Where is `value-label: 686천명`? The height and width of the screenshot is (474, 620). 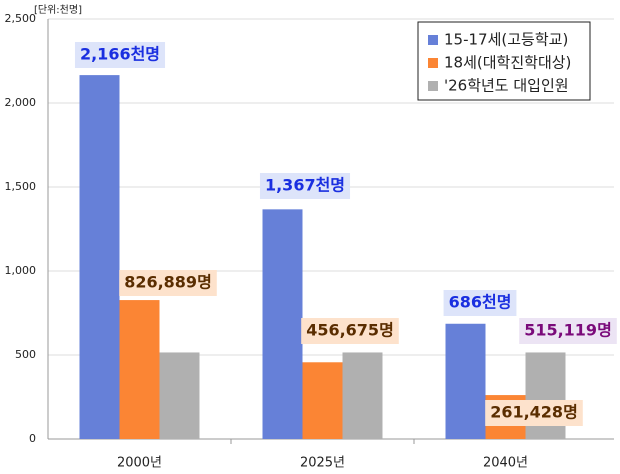
value-label: 686천명 is located at coordinates (480, 302).